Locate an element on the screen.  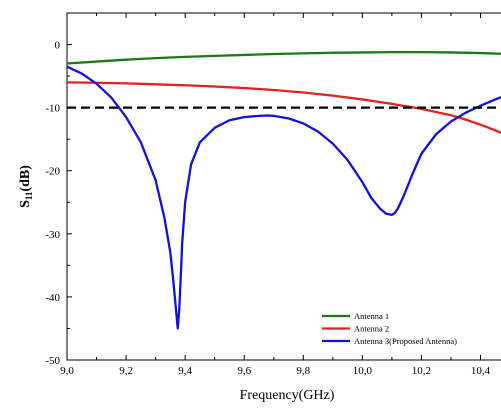
y-tick-label: -20 is located at coordinates (52, 172).